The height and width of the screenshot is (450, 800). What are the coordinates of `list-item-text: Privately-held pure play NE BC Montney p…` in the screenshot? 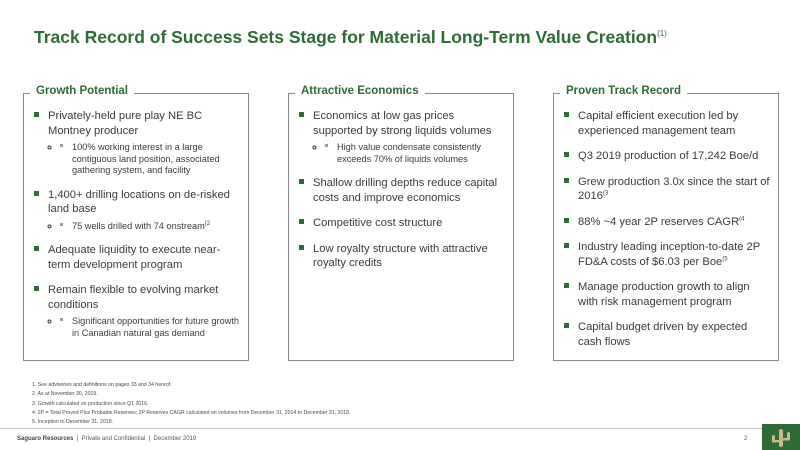 It's located at (125, 123).